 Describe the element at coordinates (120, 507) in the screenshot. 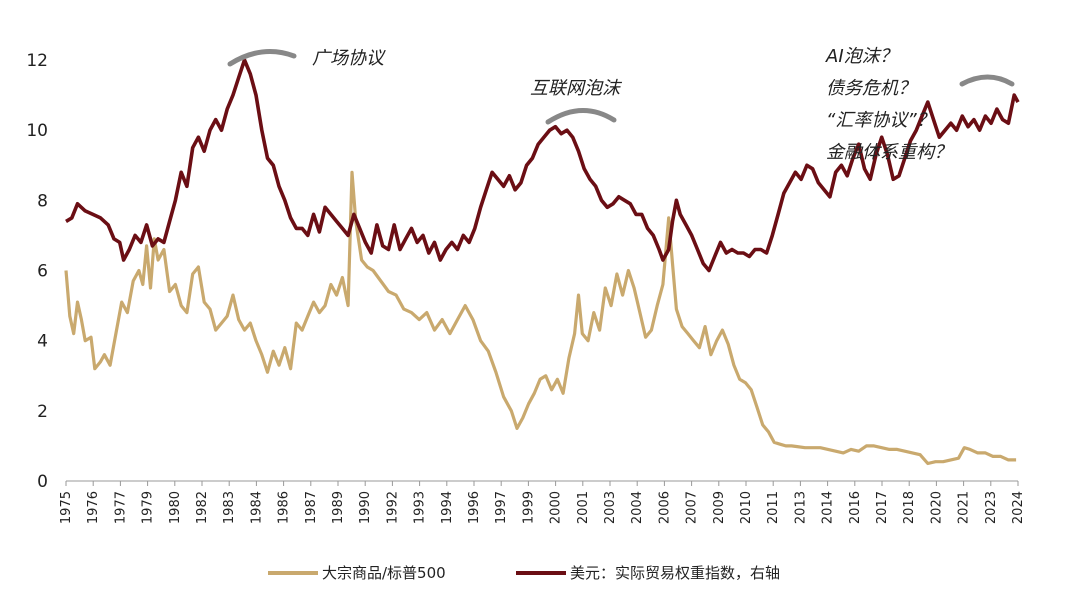

I see `x-tick-label: 1977` at that location.